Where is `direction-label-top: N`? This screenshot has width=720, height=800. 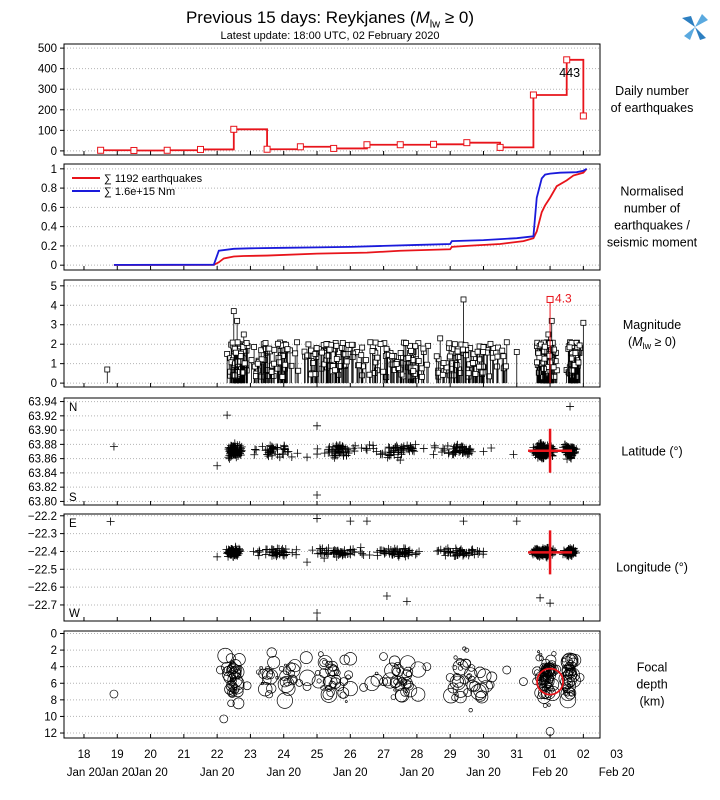 direction-label-top: N is located at coordinates (73, 408).